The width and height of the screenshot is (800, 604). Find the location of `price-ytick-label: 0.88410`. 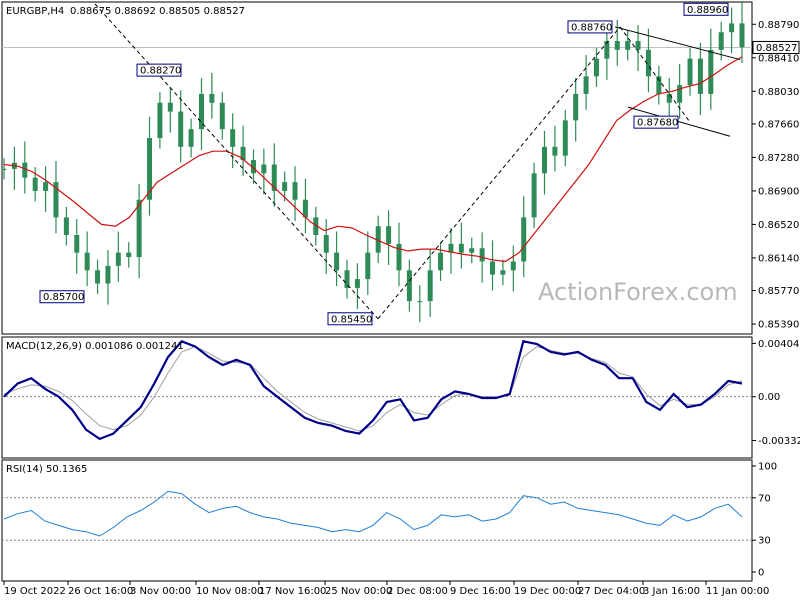

price-ytick-label: 0.88410 is located at coordinates (778, 58).